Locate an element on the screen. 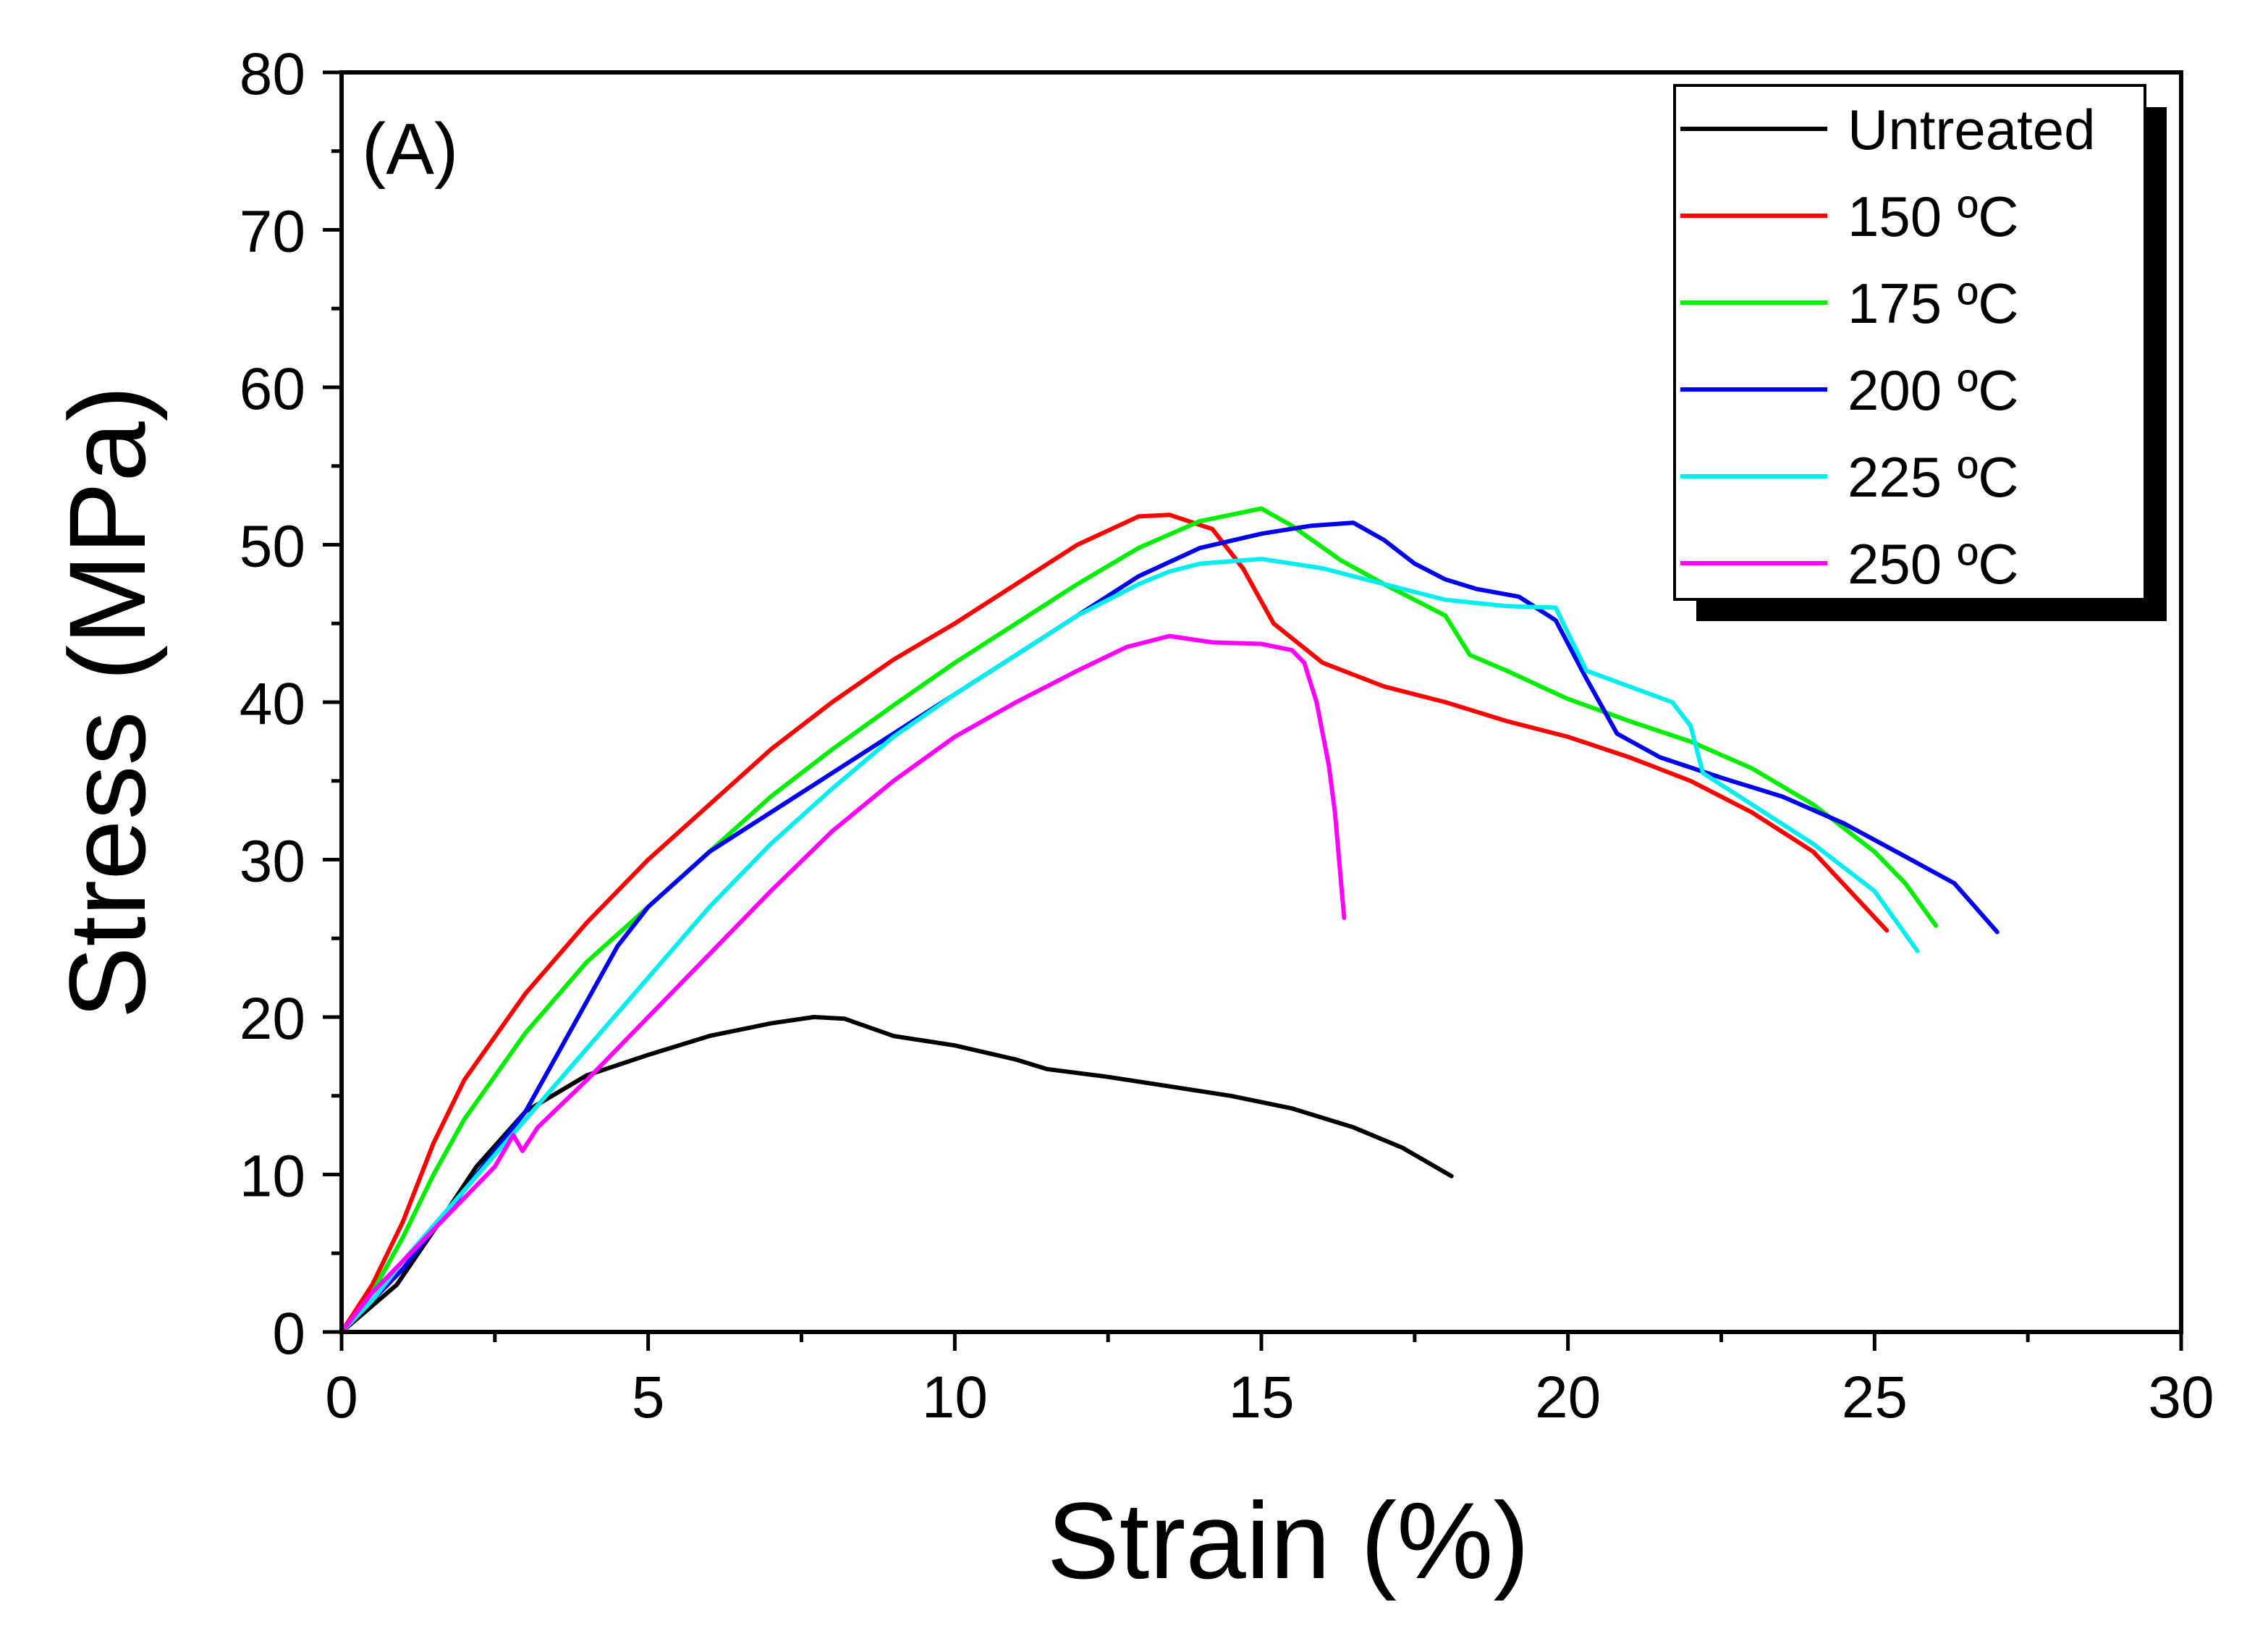 Image resolution: width=2268 pixels, height=1636 pixels. x-axis-ticks: 0 5 10 15 20 25 30 is located at coordinates (1269, 1381).